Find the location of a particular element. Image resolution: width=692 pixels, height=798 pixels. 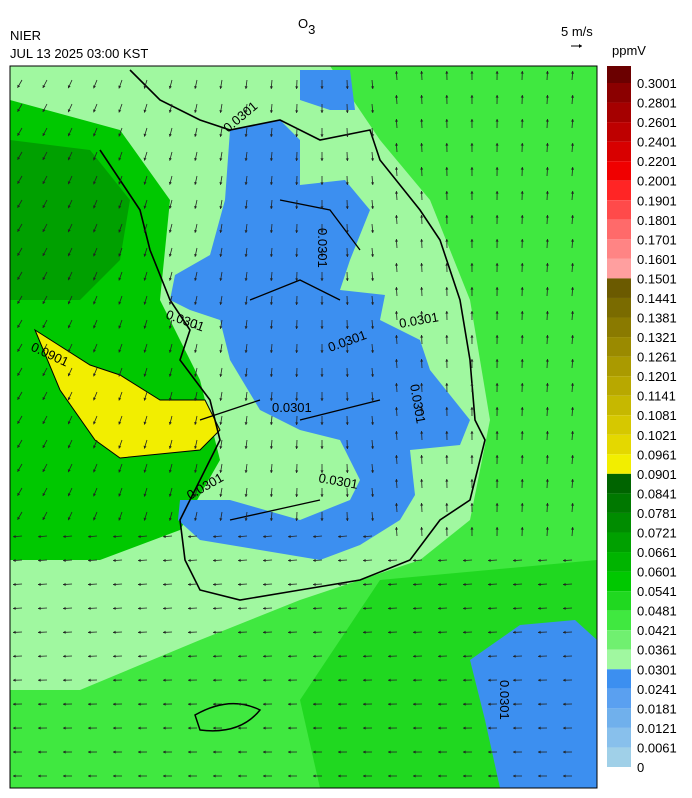

colorbar-label: 0.0961 is located at coordinates (657, 454).